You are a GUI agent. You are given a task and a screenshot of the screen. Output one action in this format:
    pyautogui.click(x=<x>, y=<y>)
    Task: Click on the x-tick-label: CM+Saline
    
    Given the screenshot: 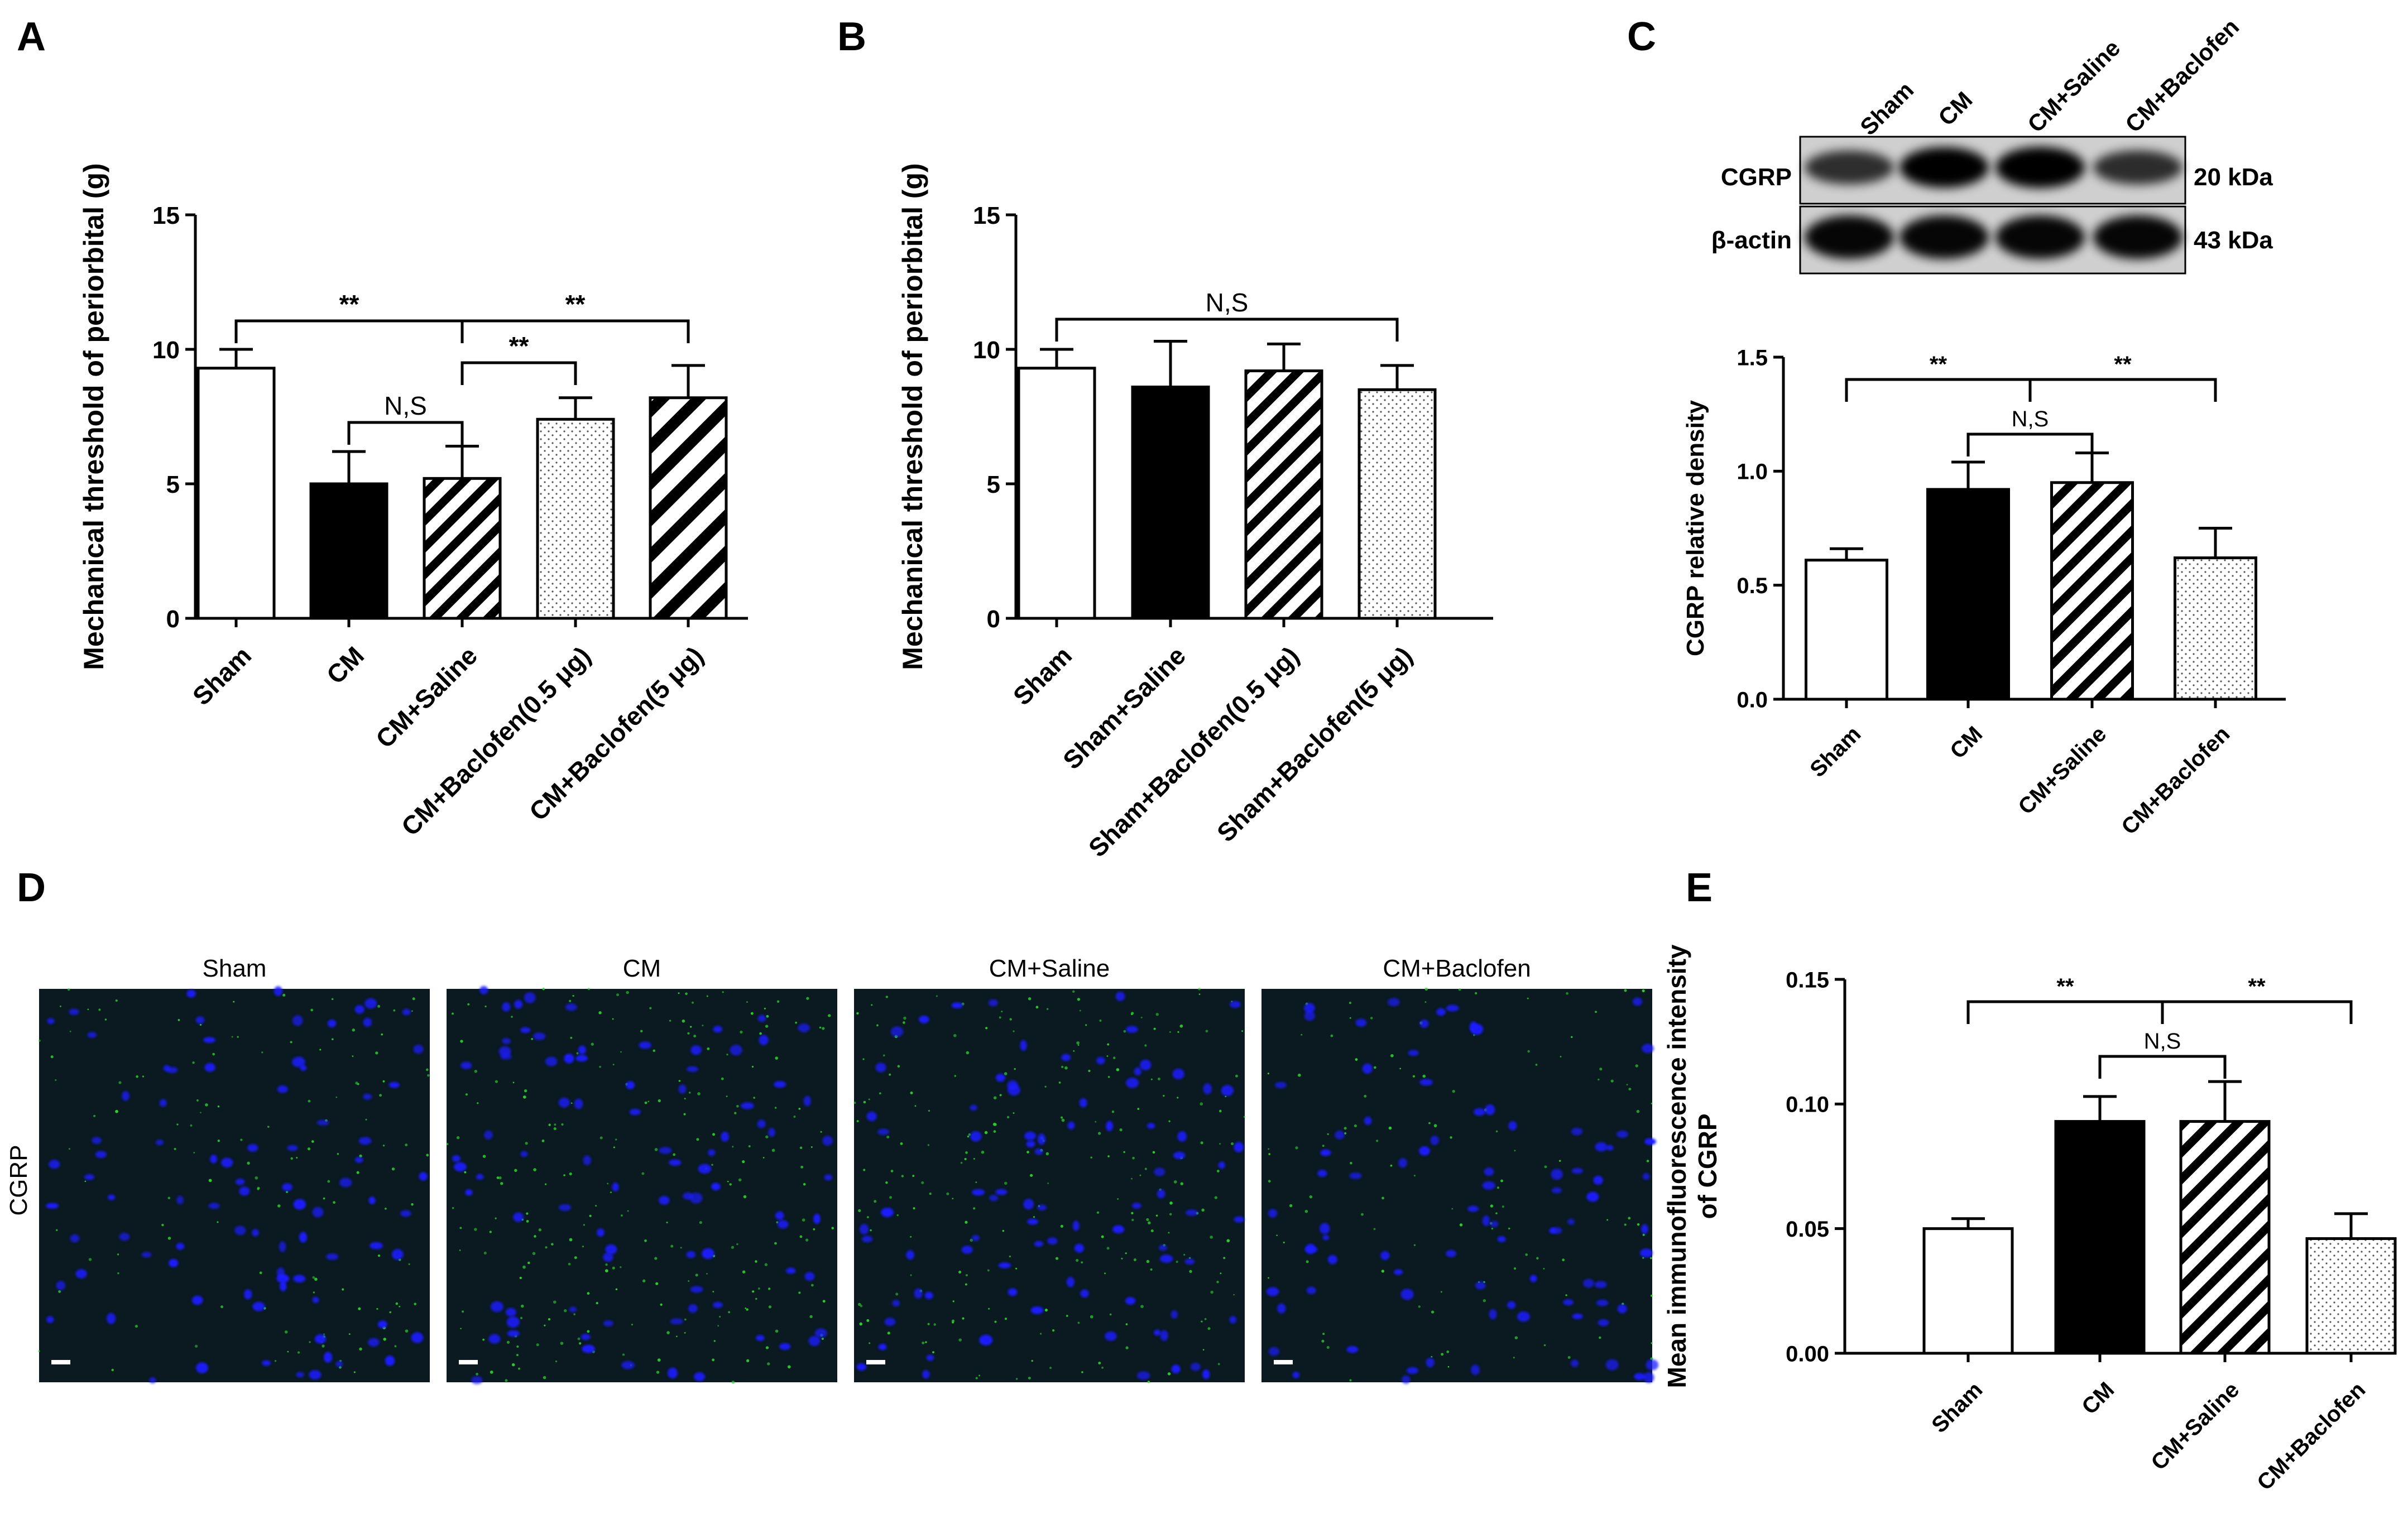 What is the action you would take?
    pyautogui.click(x=2195, y=1426)
    